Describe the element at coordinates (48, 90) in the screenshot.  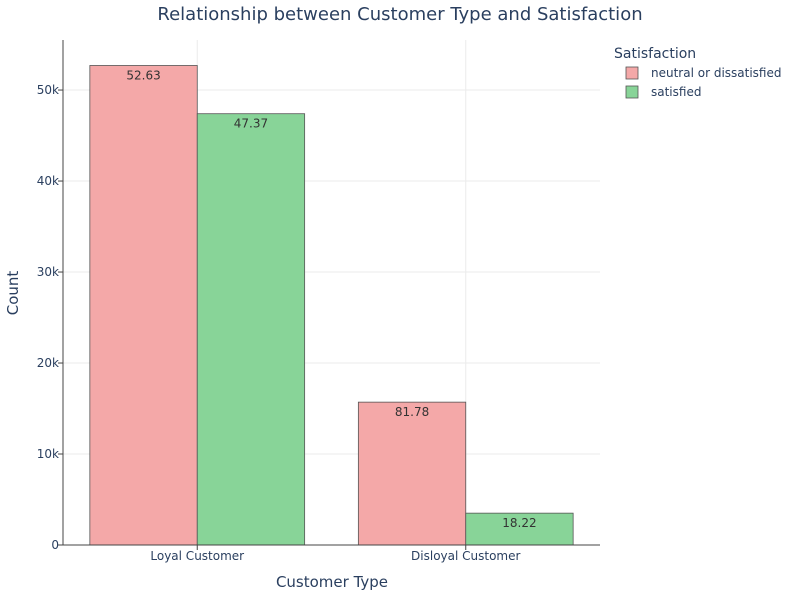
I see `y-tick-label: 50k` at that location.